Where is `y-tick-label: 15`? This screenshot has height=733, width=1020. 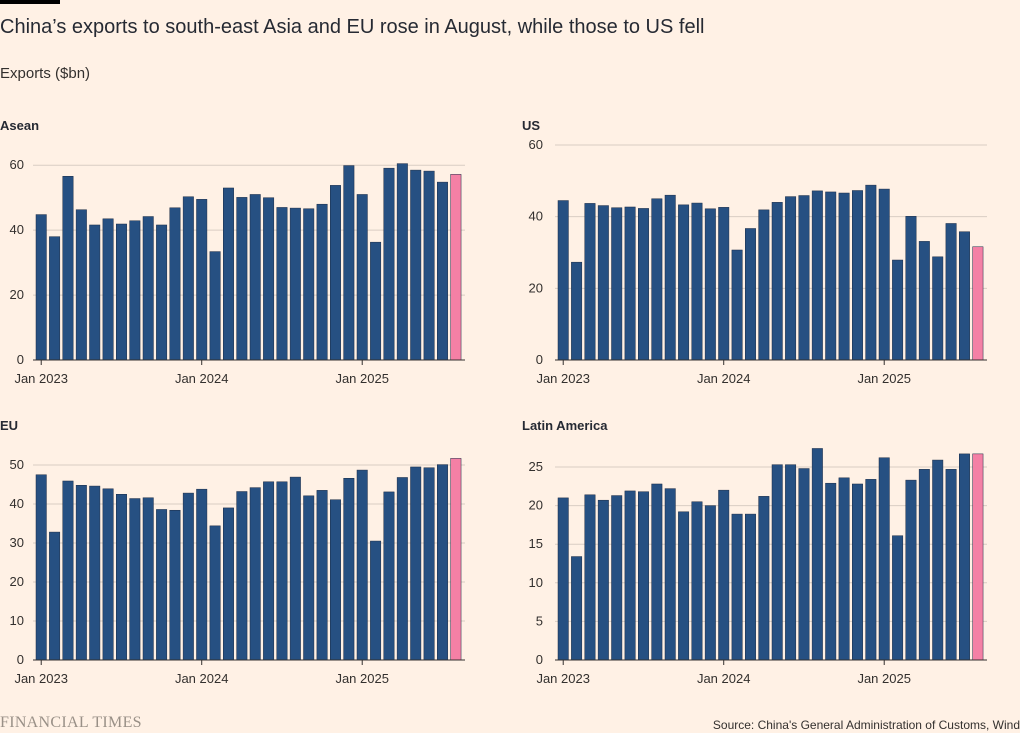 y-tick-label: 15 is located at coordinates (536, 543).